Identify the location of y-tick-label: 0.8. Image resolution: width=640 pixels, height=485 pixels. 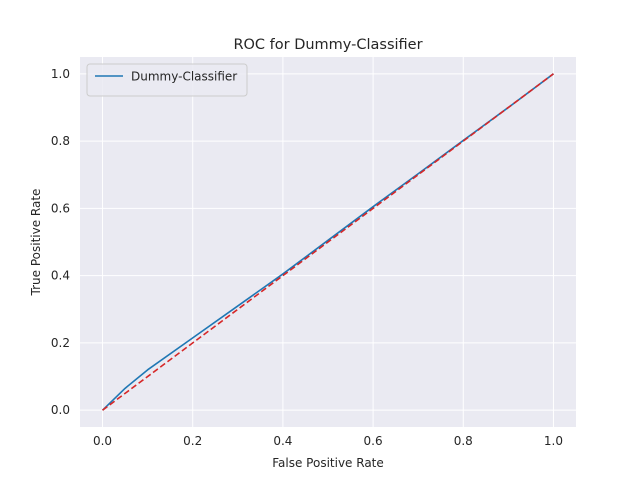
(60, 141).